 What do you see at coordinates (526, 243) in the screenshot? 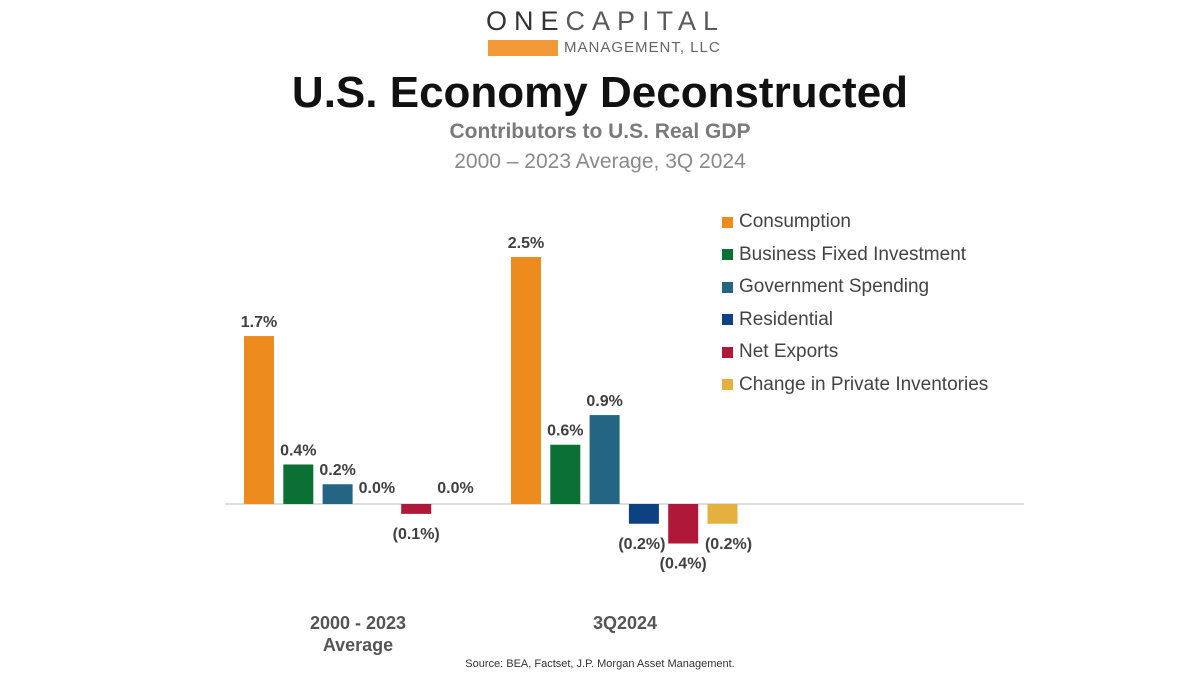
I see `data-label-consumption-1: 2.5%` at bounding box center [526, 243].